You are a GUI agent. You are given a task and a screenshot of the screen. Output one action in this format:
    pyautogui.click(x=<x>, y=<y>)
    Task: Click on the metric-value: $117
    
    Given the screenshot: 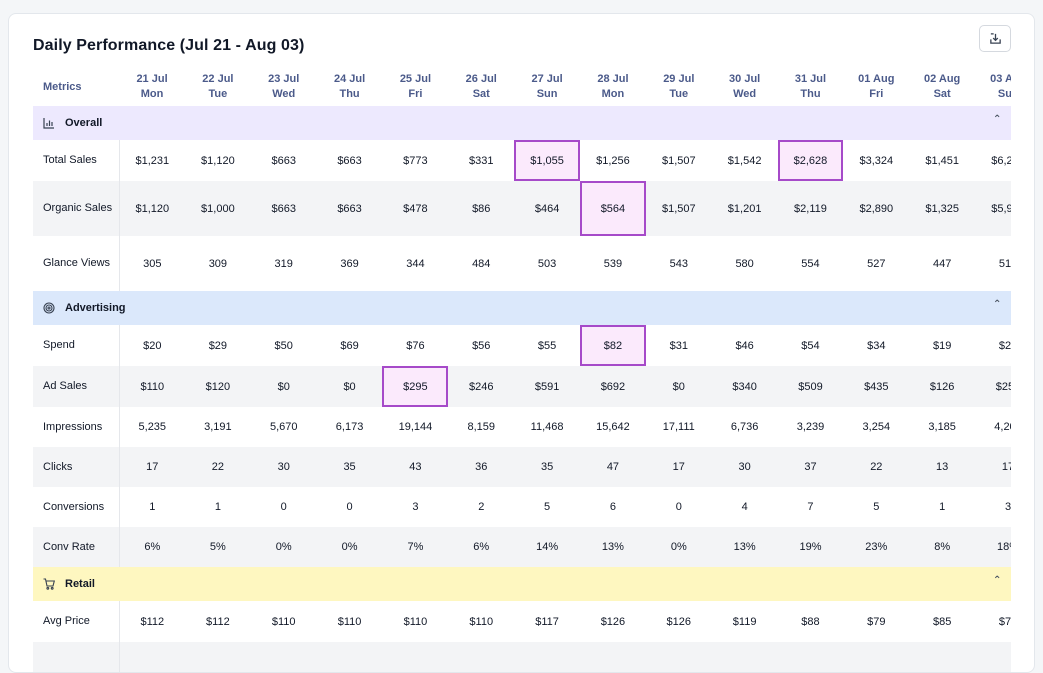 What is the action you would take?
    pyautogui.click(x=547, y=621)
    